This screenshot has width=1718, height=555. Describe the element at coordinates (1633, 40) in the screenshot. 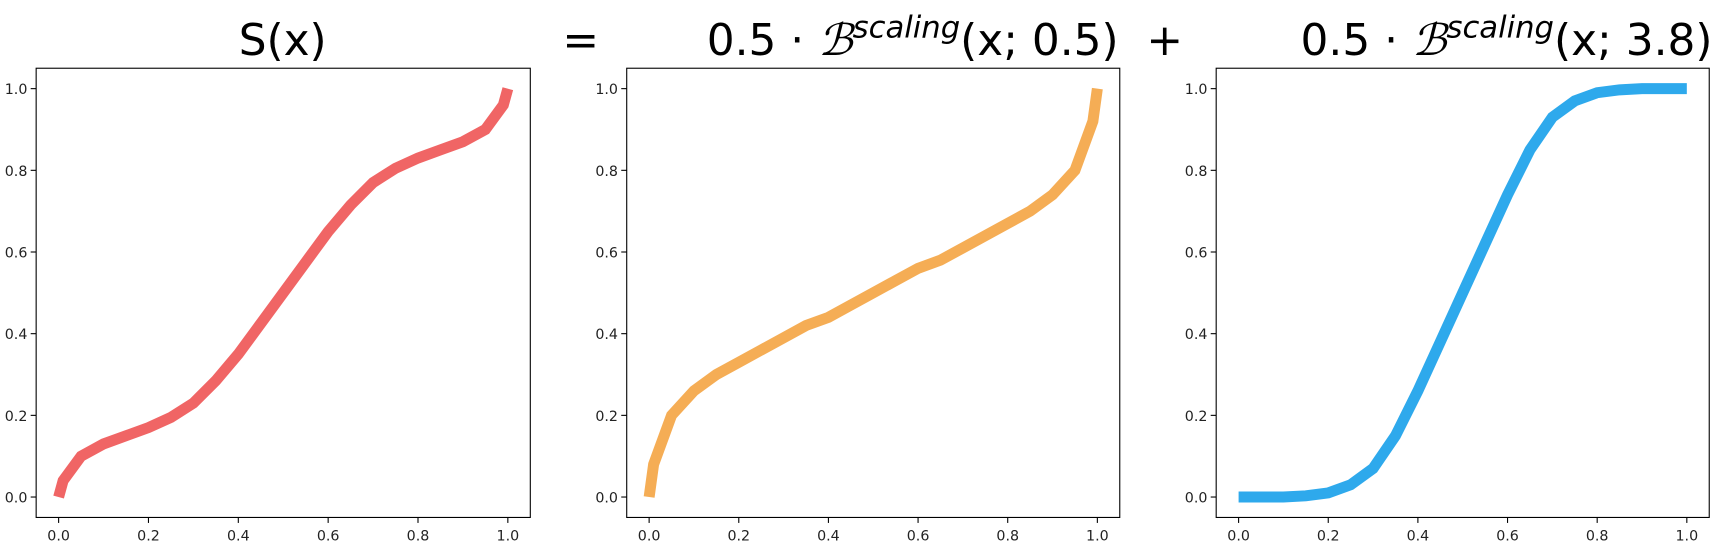

I see `title-argument: (x; 3.8)` at that location.